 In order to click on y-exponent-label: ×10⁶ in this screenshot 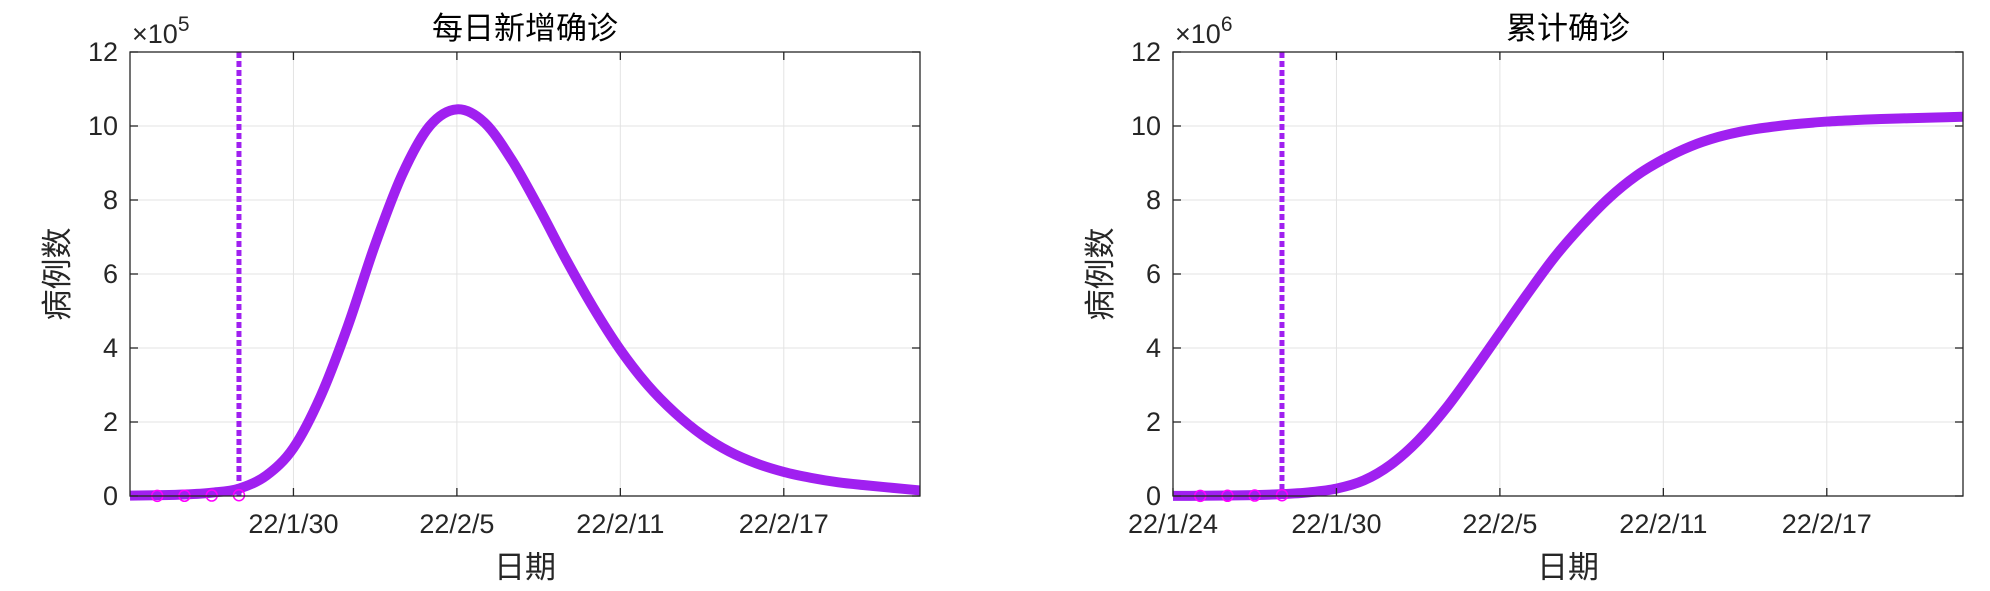, I will do `click(1204, 31)`.